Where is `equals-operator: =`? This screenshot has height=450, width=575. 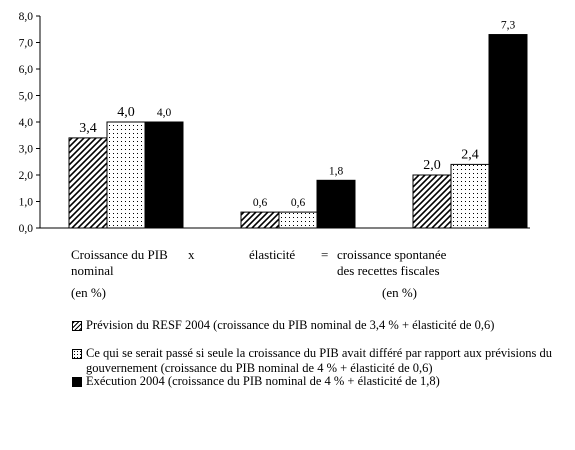 equals-operator: = is located at coordinates (325, 254).